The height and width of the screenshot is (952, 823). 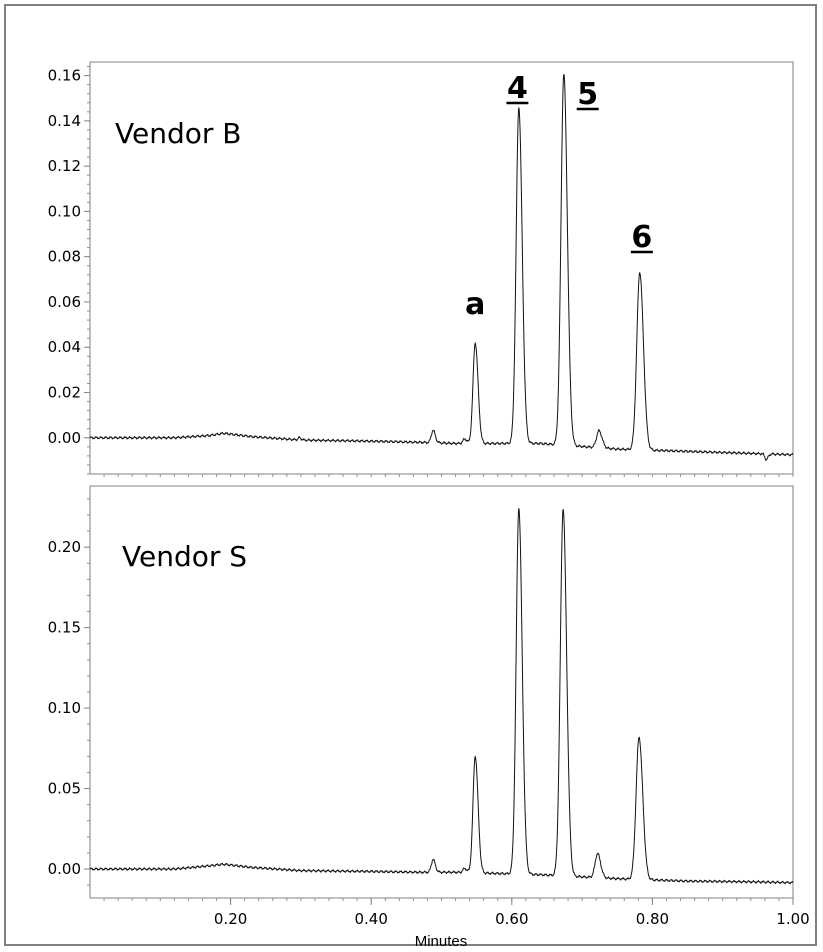 What do you see at coordinates (64, 438) in the screenshot?
I see `y-tick-label-b-8: 0.00` at bounding box center [64, 438].